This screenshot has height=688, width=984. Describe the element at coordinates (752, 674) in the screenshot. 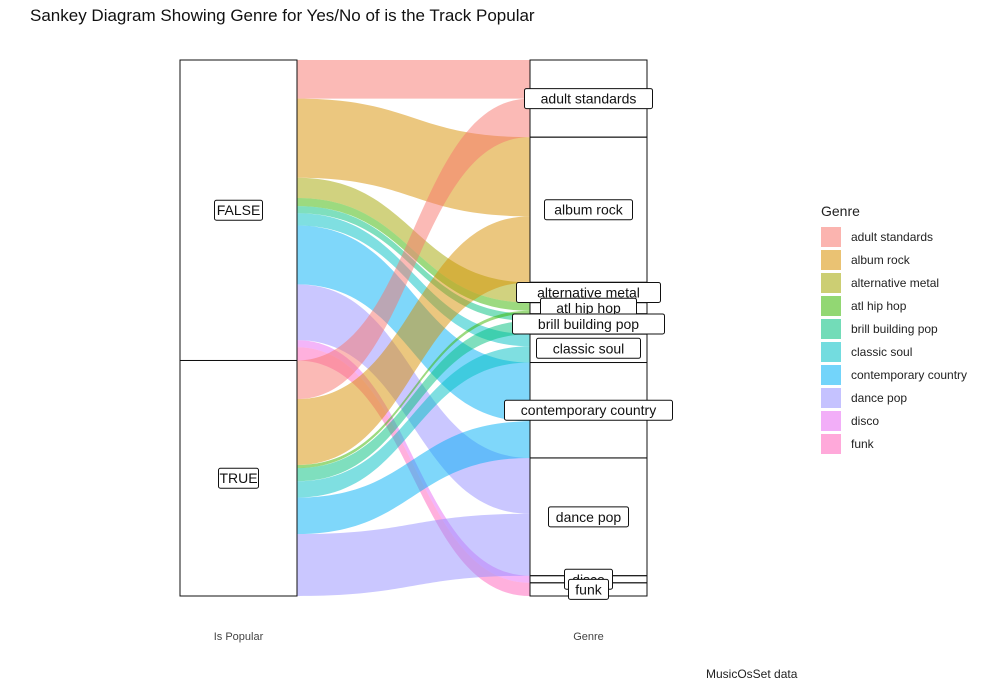

I see `caption: MusicOsSet data` at that location.